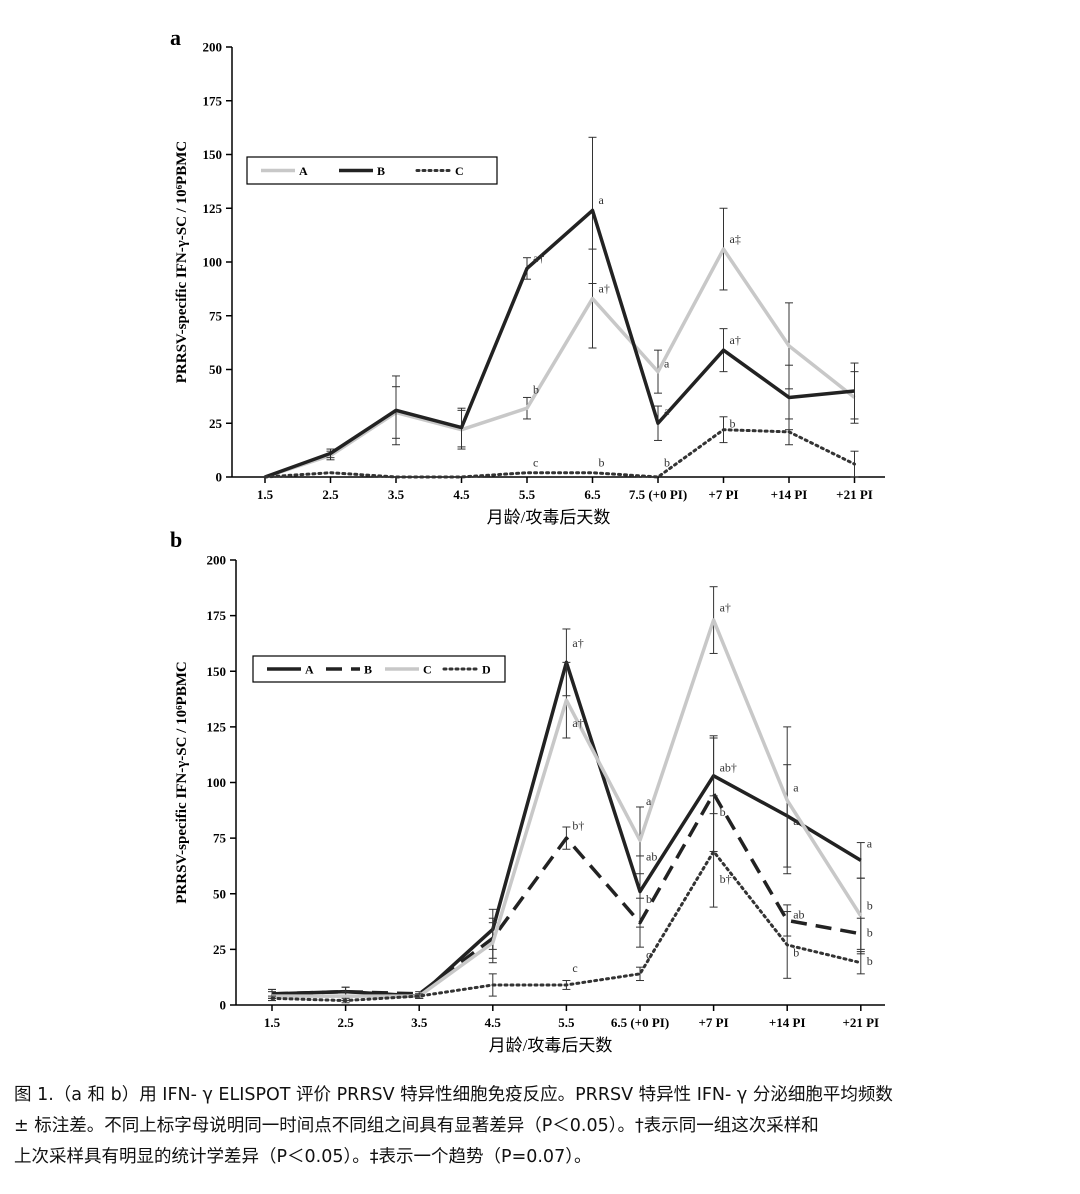 The height and width of the screenshot is (1194, 1080). Describe the element at coordinates (379, 669) in the screenshot. I see `legend: A B C D` at that location.